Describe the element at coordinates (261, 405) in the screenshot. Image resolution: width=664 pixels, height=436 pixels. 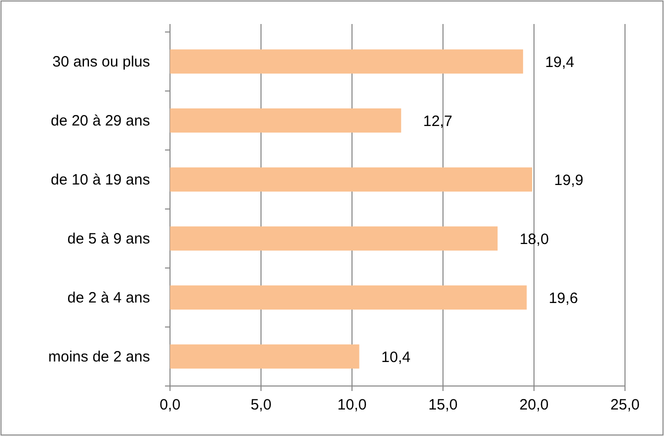
I see `x-tick-label: 5,0` at that location.